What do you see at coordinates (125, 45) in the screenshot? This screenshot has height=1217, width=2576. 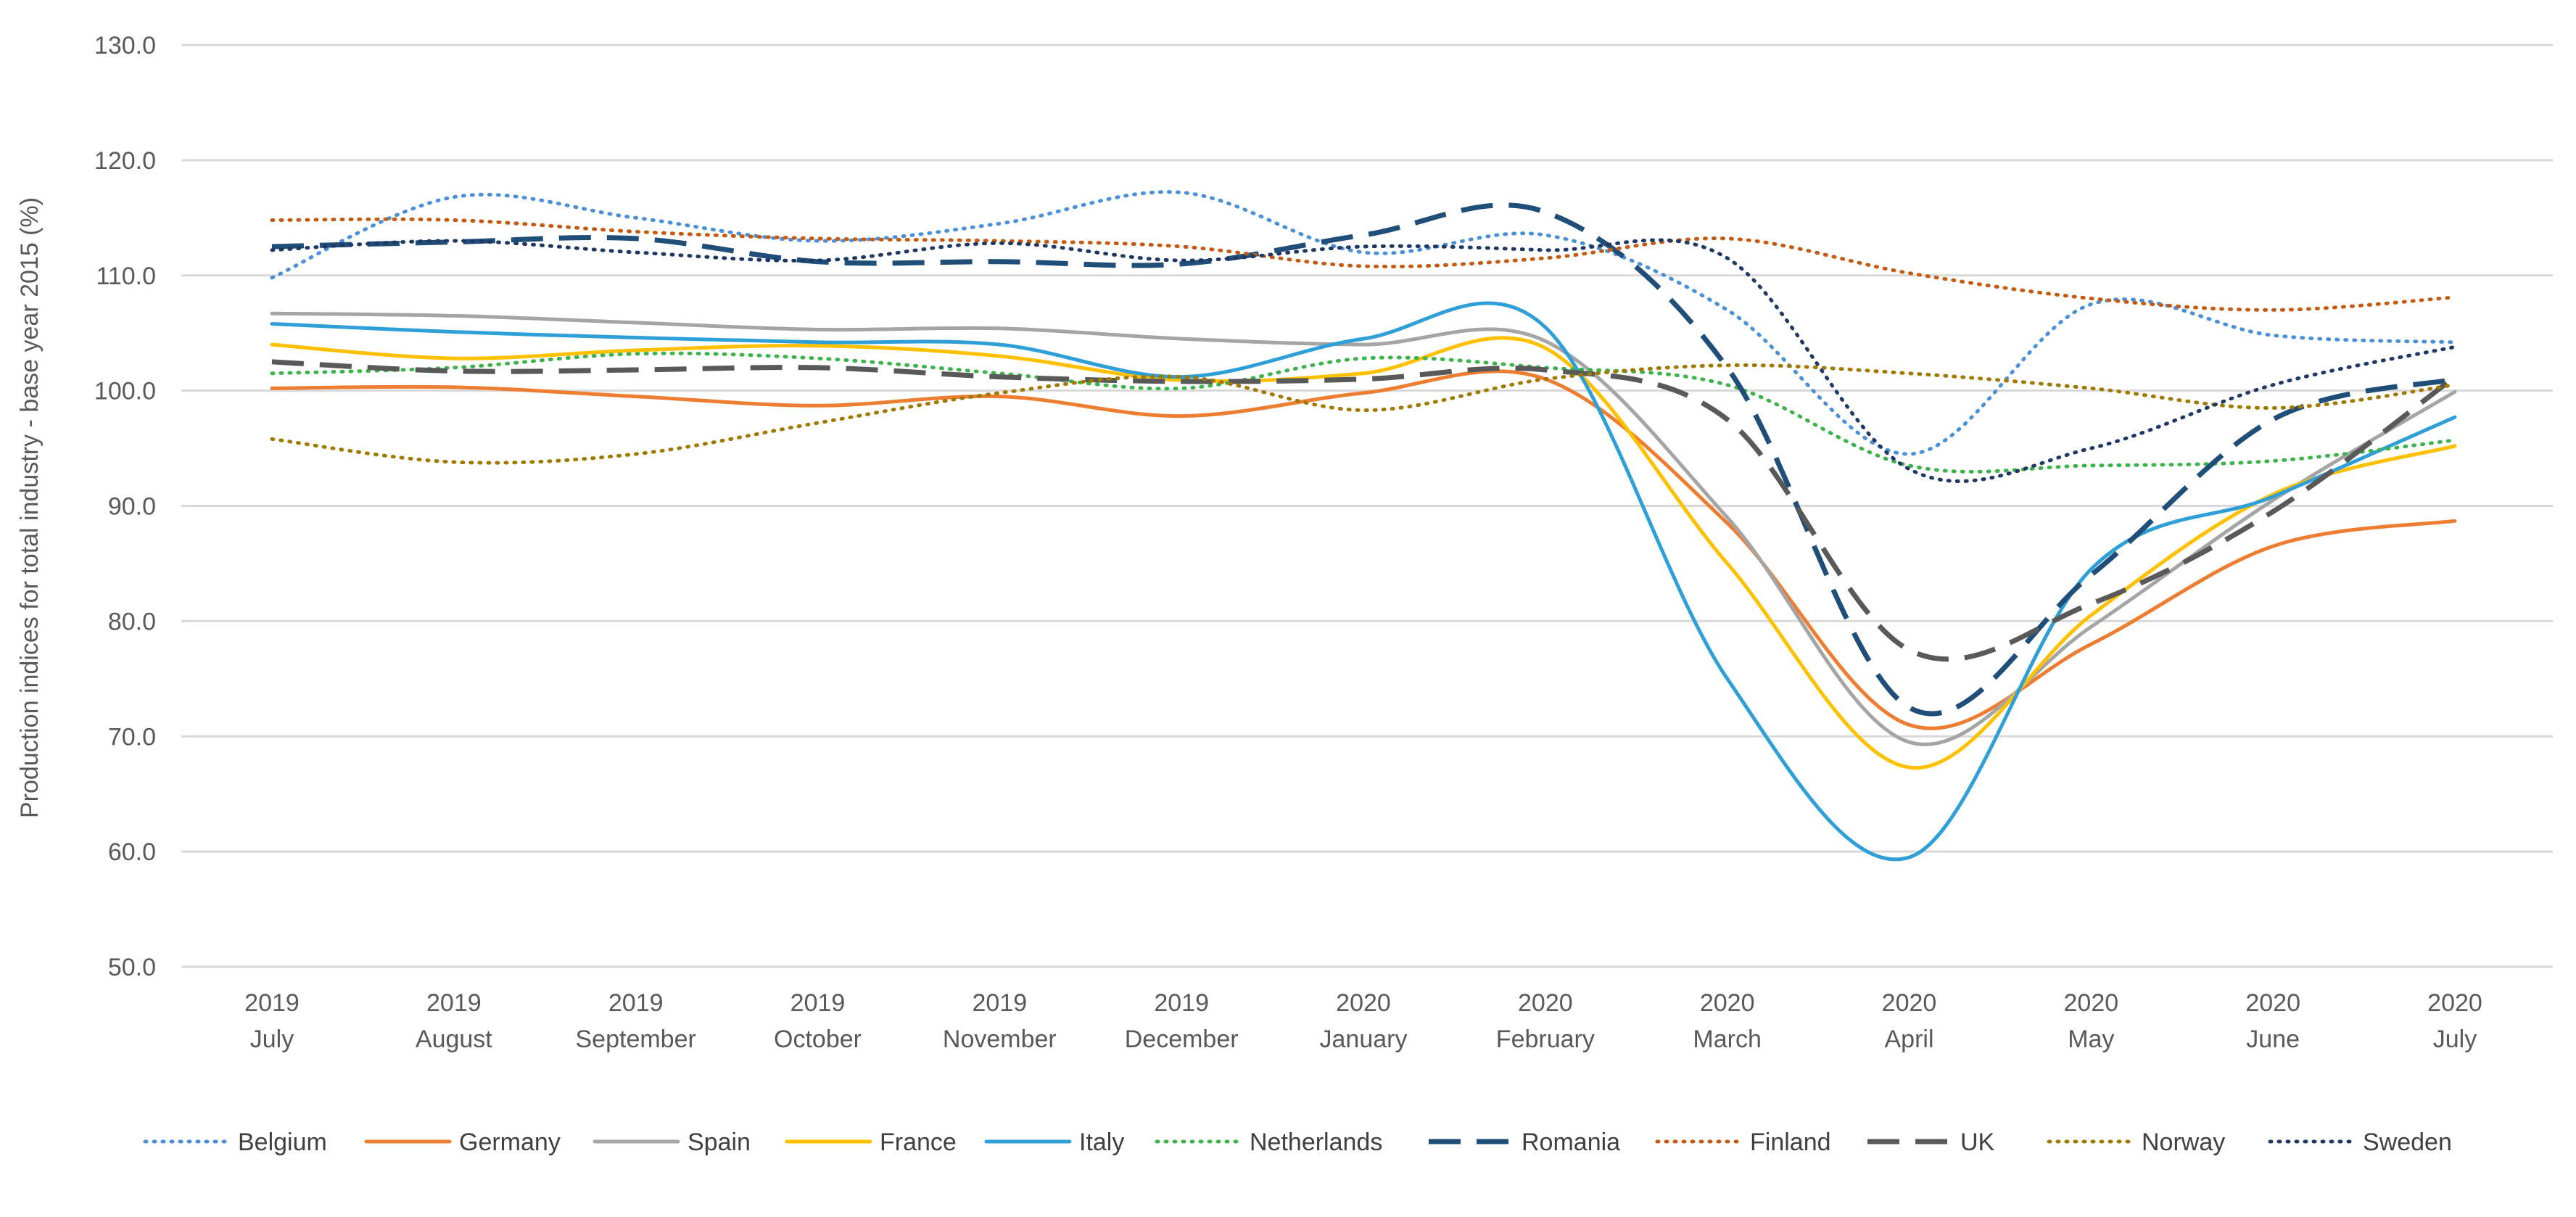 I see `y-tick-label: 130.0` at bounding box center [125, 45].